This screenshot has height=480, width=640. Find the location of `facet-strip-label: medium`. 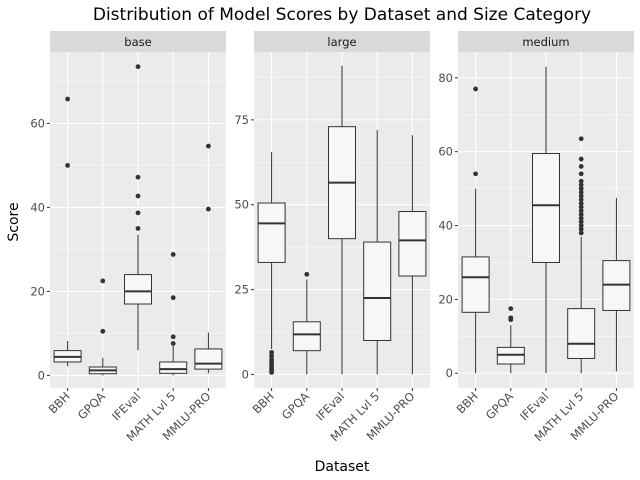

facet-strip-label: medium is located at coordinates (545, 42).